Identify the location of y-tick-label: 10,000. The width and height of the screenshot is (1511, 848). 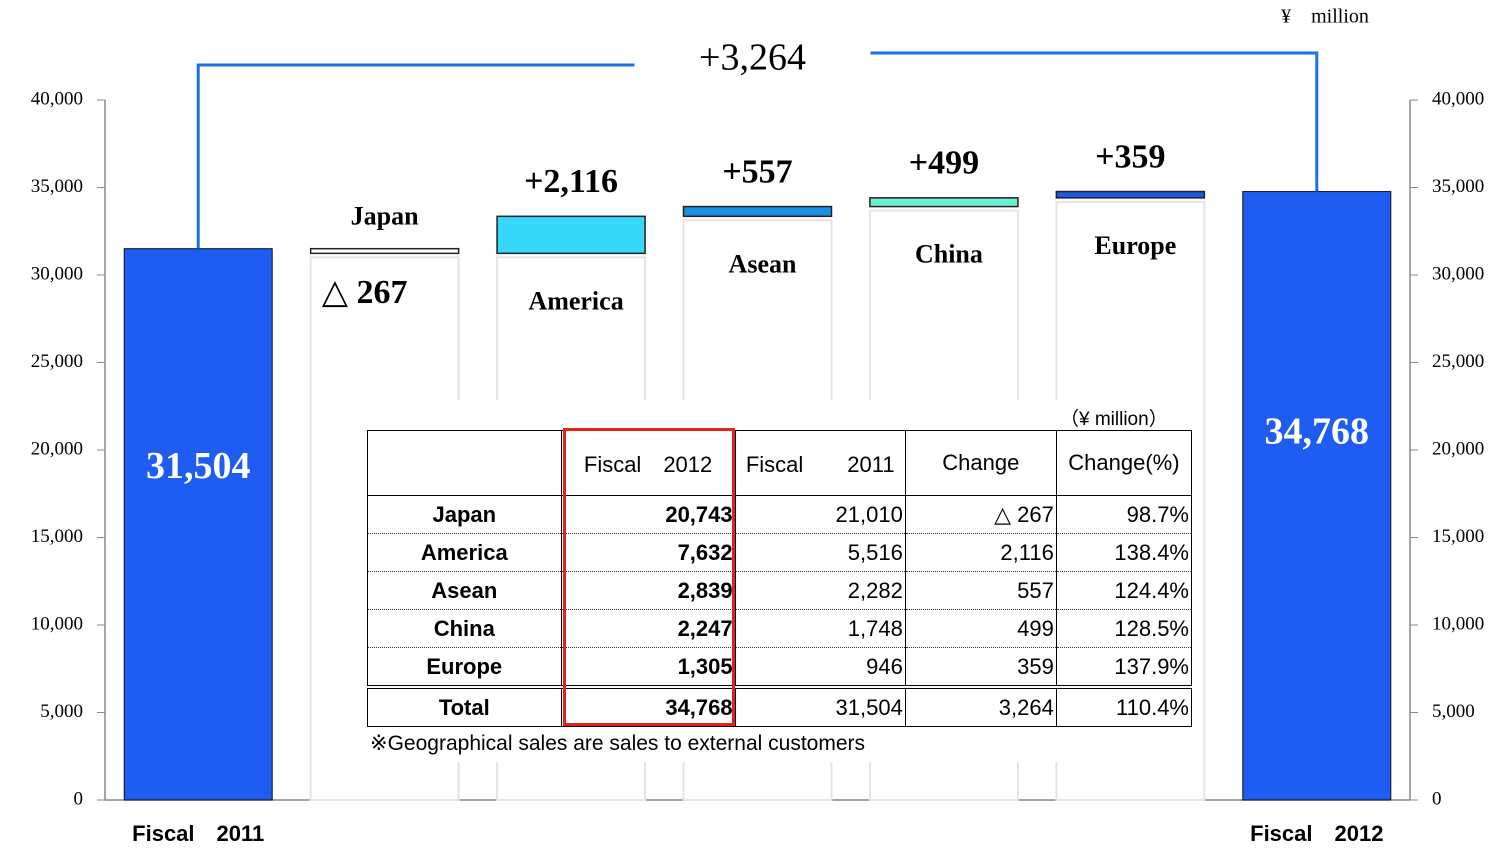
(57, 623).